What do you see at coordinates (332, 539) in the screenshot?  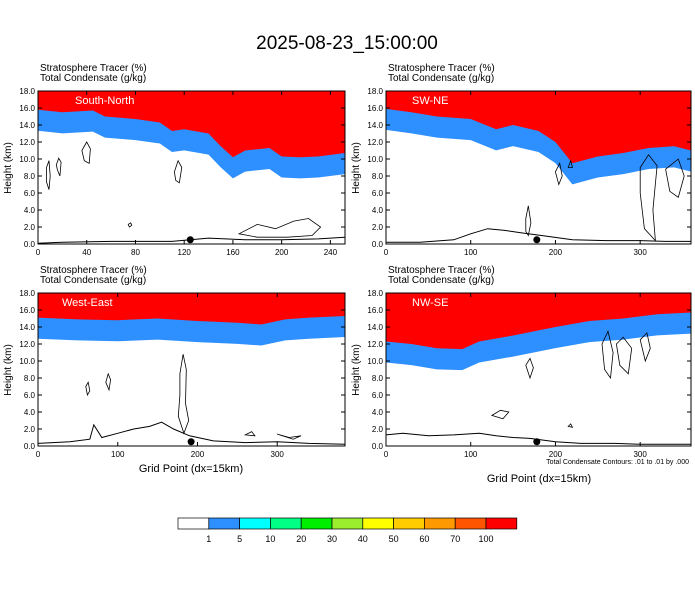 I see `colorbar-label: 30` at bounding box center [332, 539].